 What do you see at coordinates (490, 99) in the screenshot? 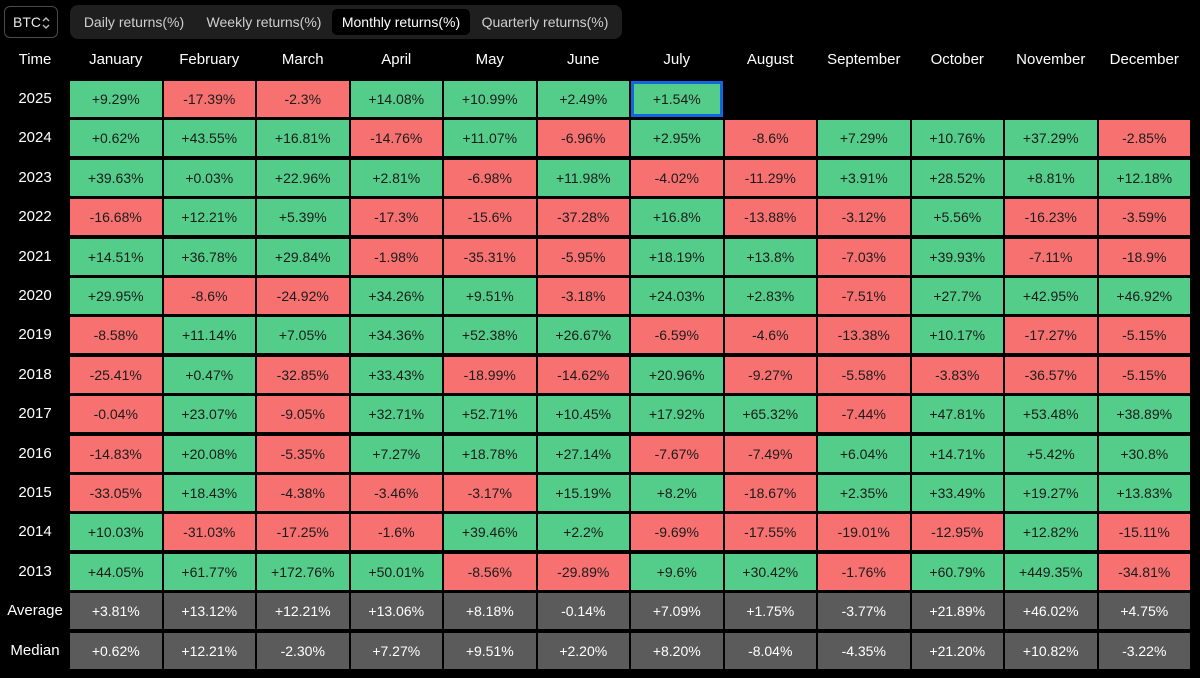
I see `return-cell-2025-may: +10.99%` at bounding box center [490, 99].